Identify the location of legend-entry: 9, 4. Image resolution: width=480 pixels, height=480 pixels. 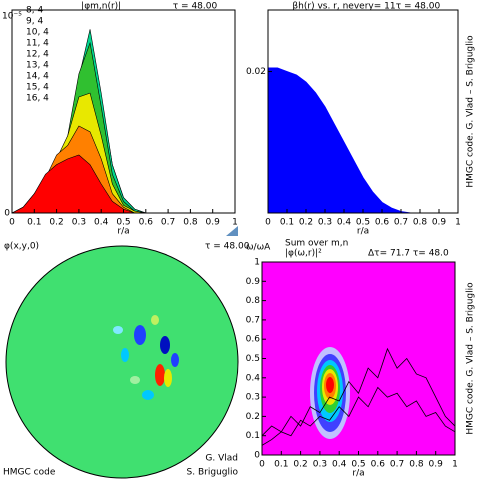
(34, 22).